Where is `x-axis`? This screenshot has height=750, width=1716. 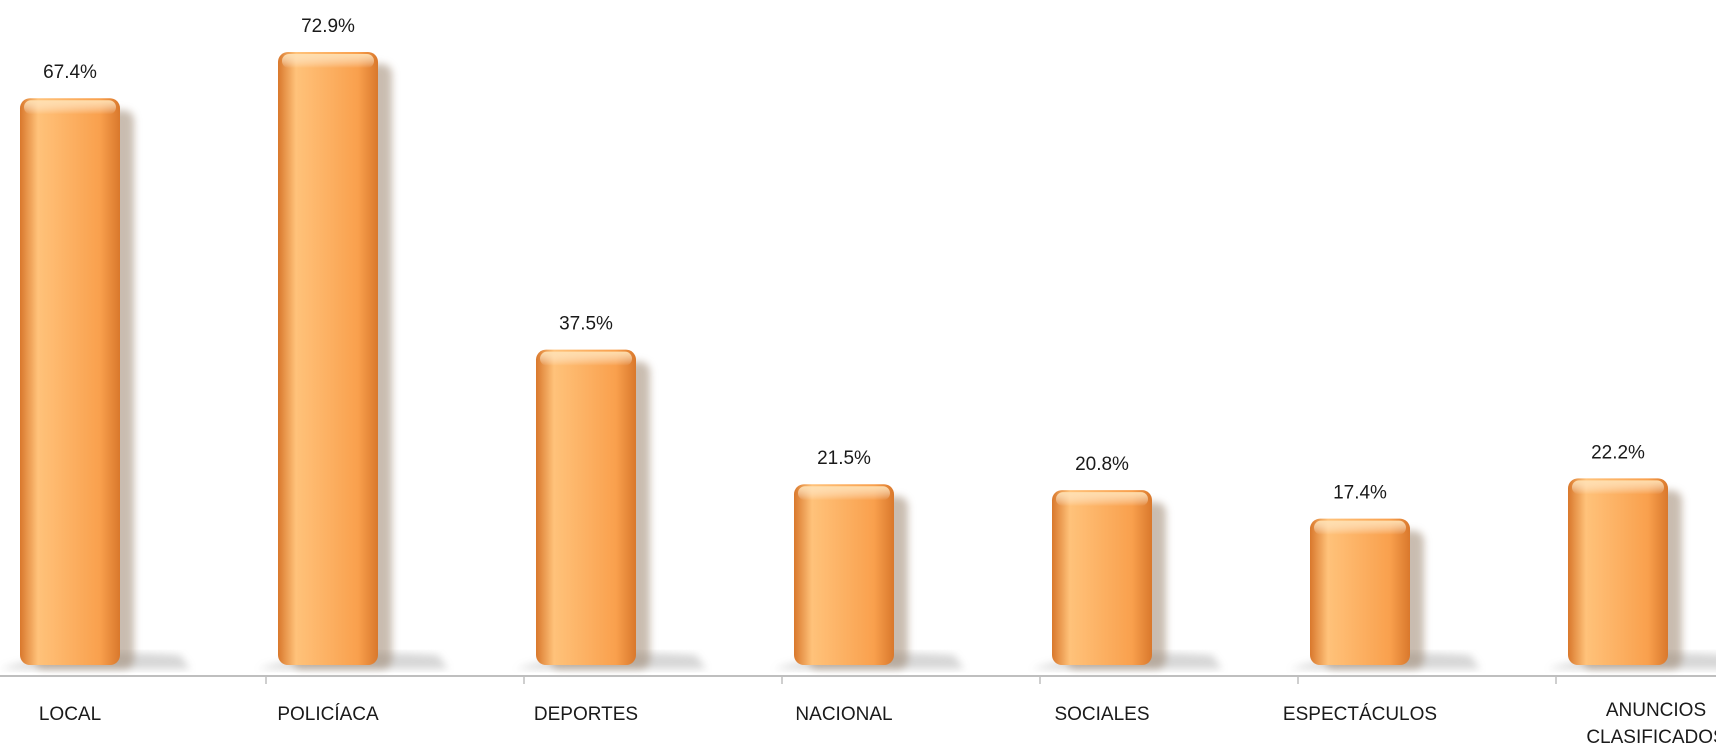
x-axis is located at coordinates (858, 679).